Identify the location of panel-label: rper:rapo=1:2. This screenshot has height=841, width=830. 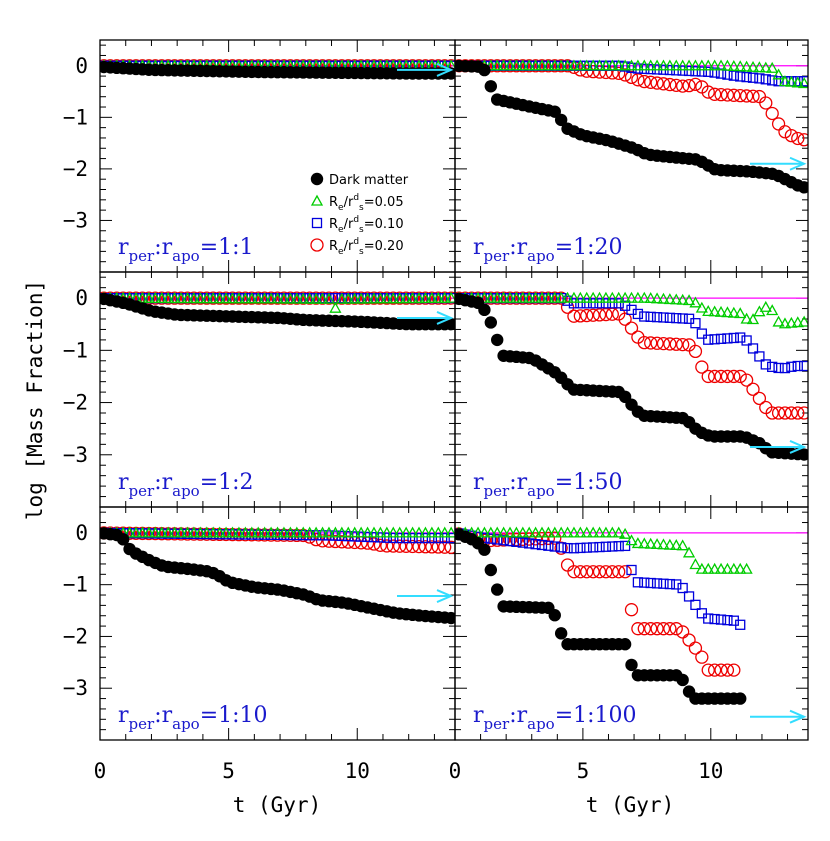
(186, 485).